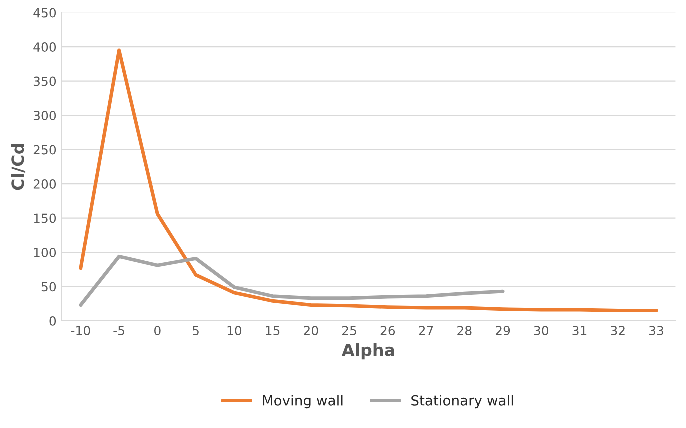 This screenshot has height=428, width=686. Describe the element at coordinates (49, 287) in the screenshot. I see `y-tick-label: 50` at that location.